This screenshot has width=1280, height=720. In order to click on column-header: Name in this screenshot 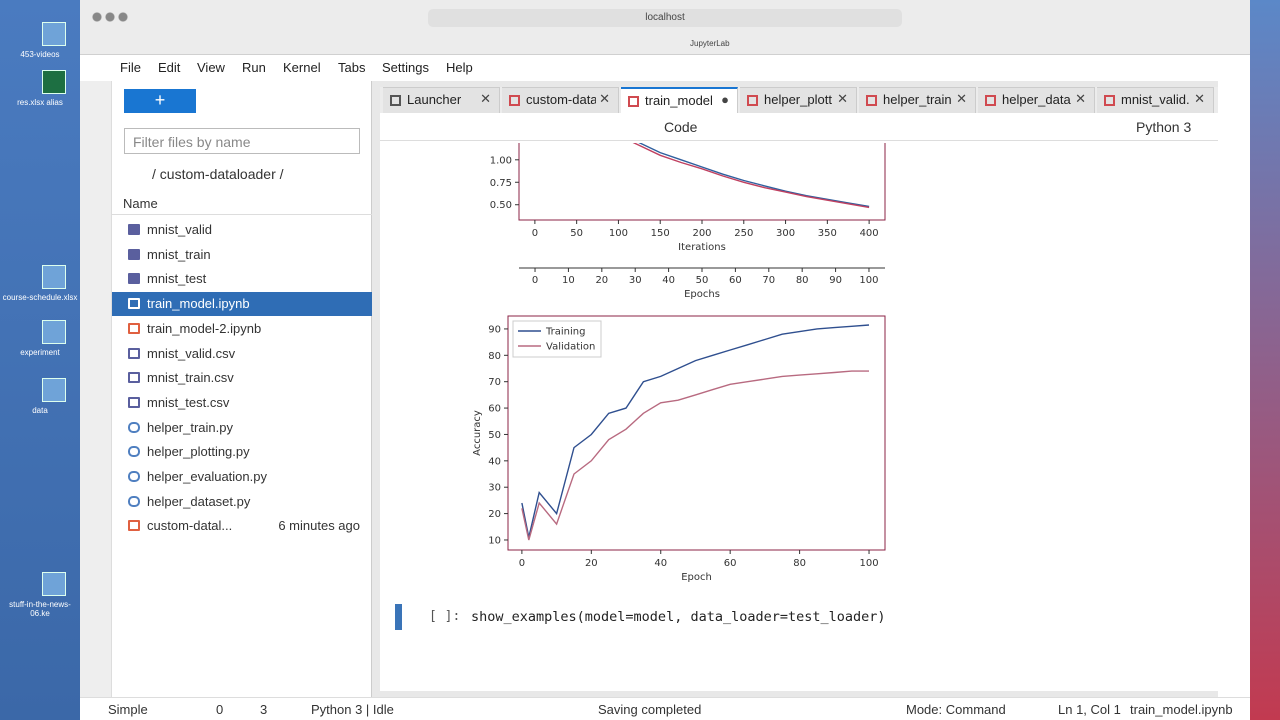, I will do `click(242, 204)`.